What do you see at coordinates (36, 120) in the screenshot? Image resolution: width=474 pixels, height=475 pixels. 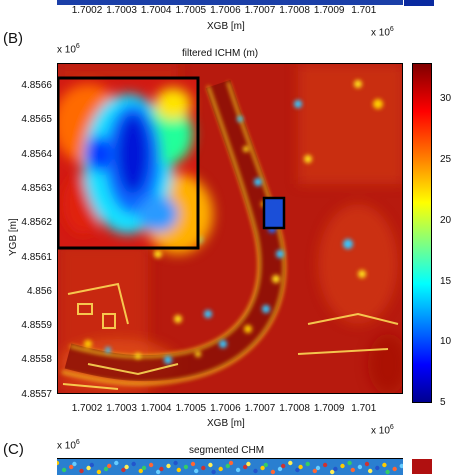 I see `y-tick-label: 4.8565` at bounding box center [36, 120].